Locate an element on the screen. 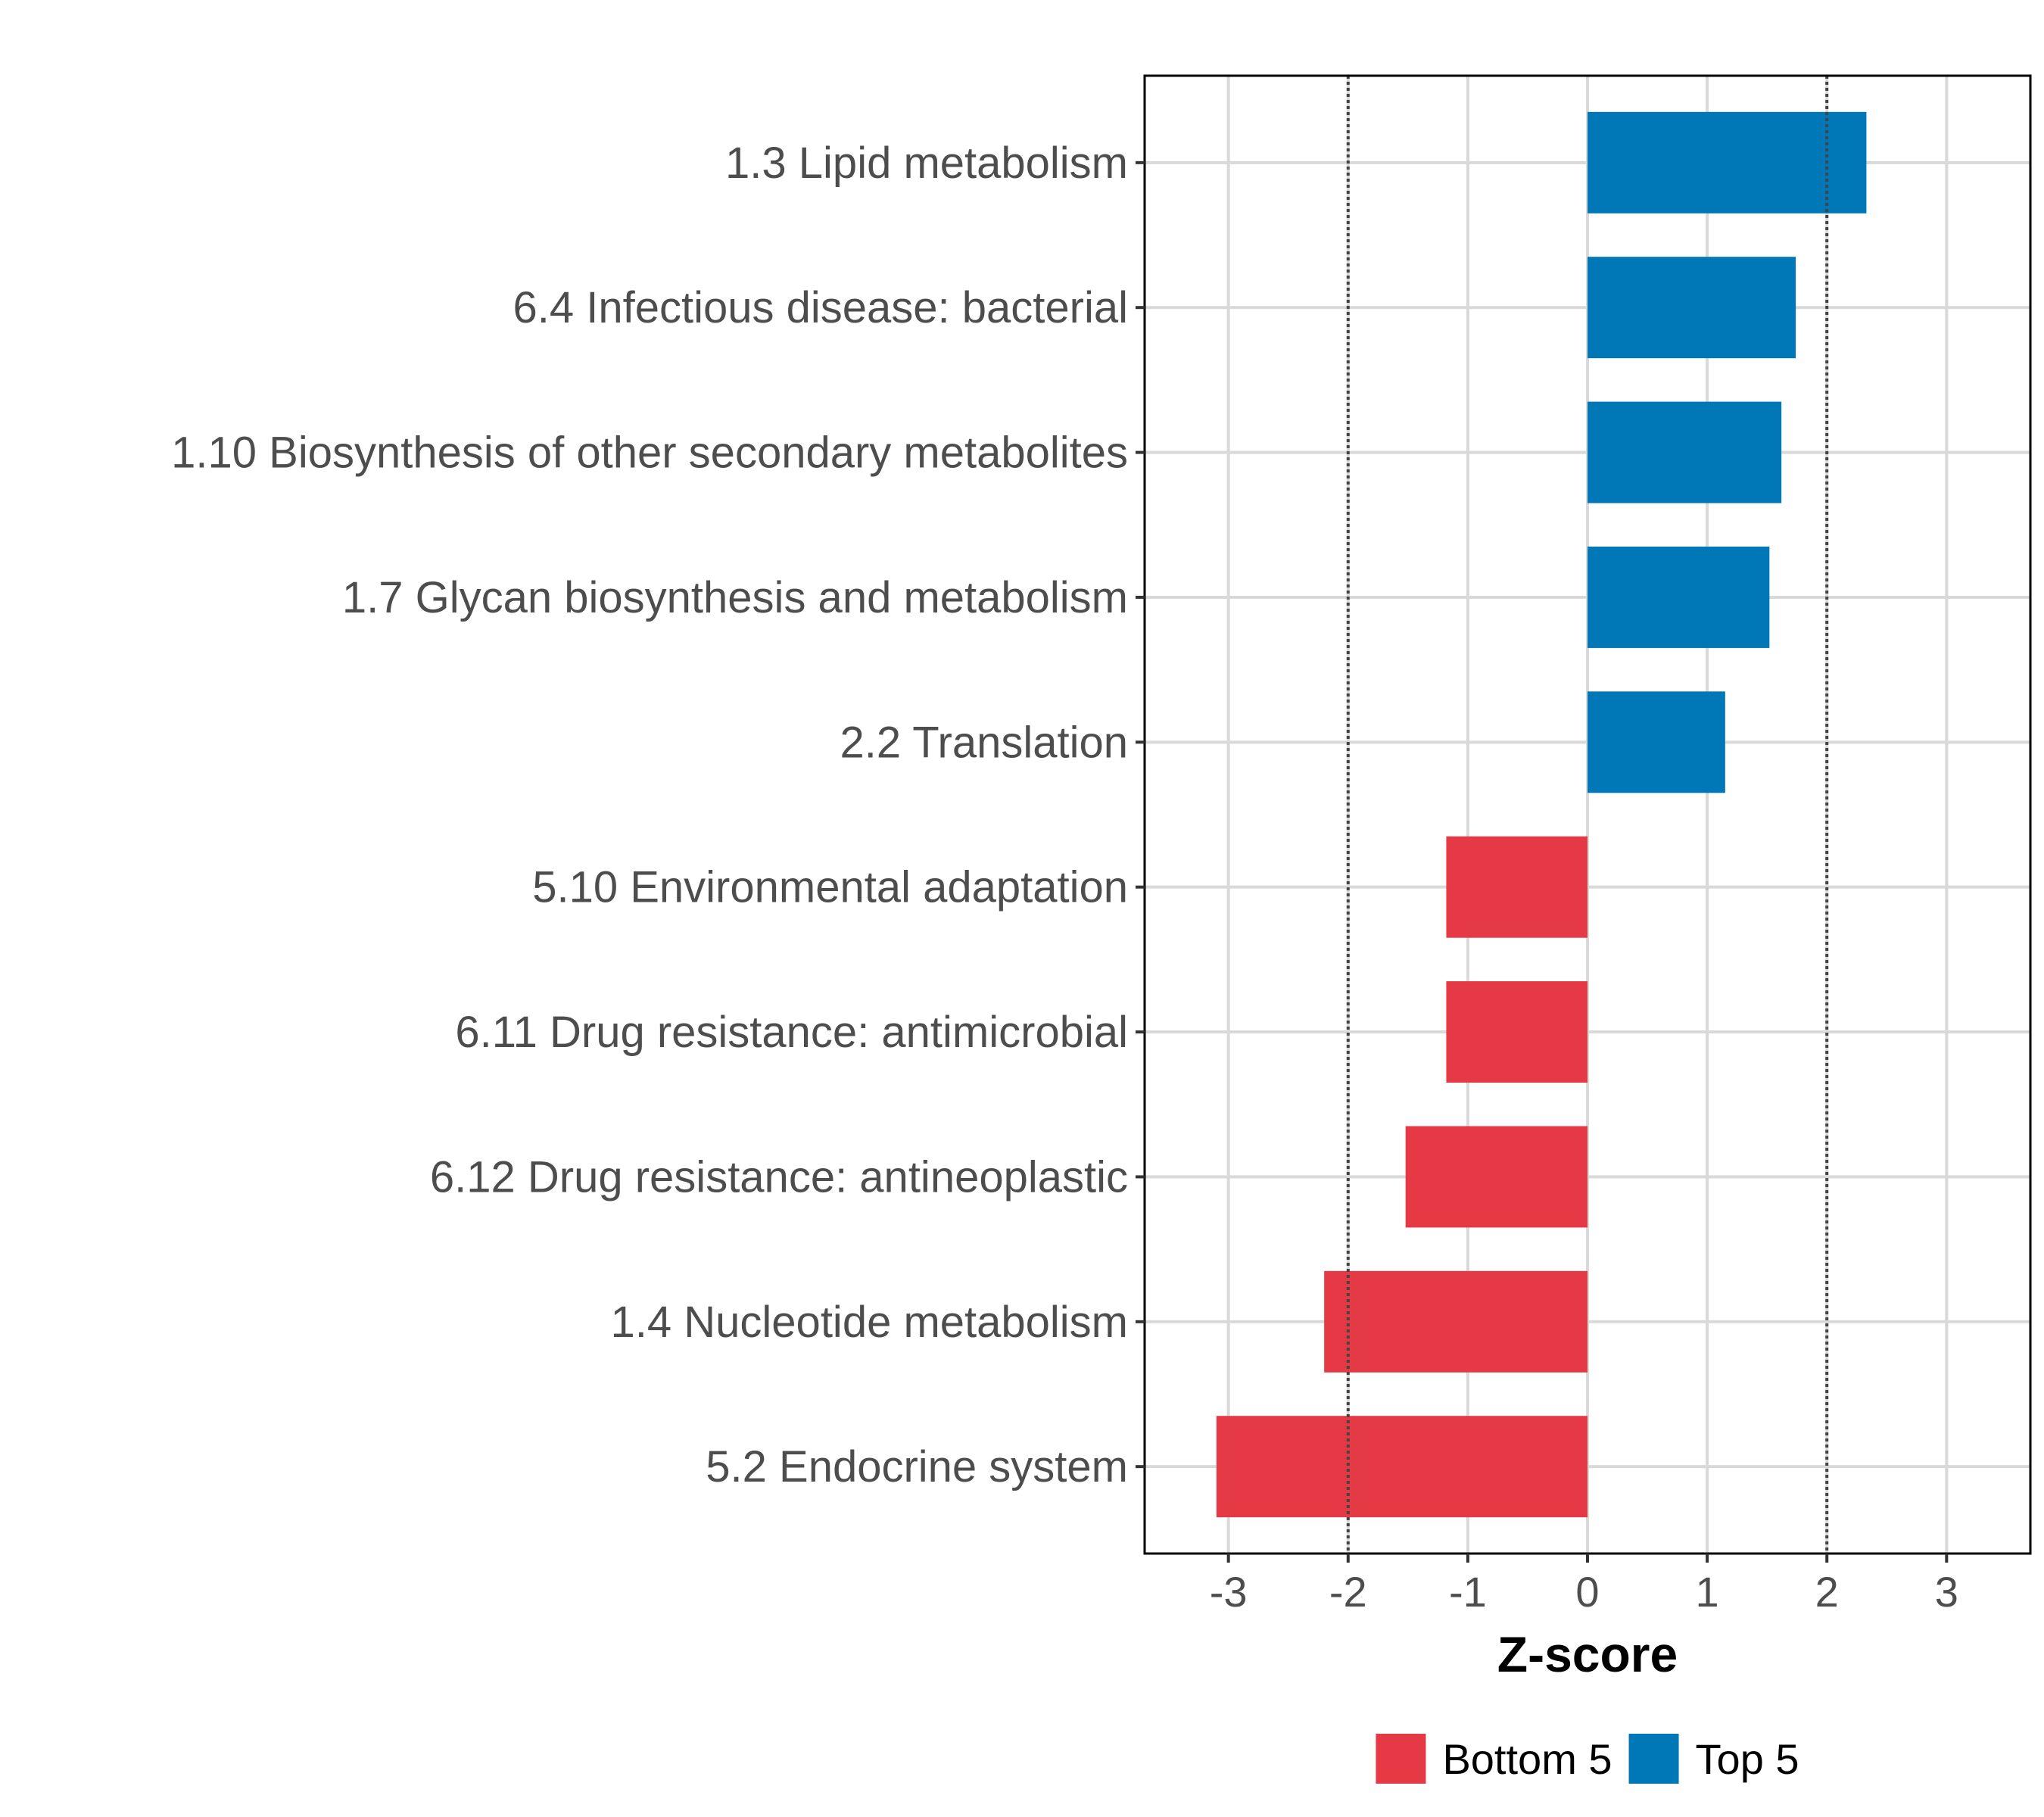 This screenshot has width=2044, height=1817. category-label: 6.12 Drug resistance: antineoplastic is located at coordinates (779, 1176).